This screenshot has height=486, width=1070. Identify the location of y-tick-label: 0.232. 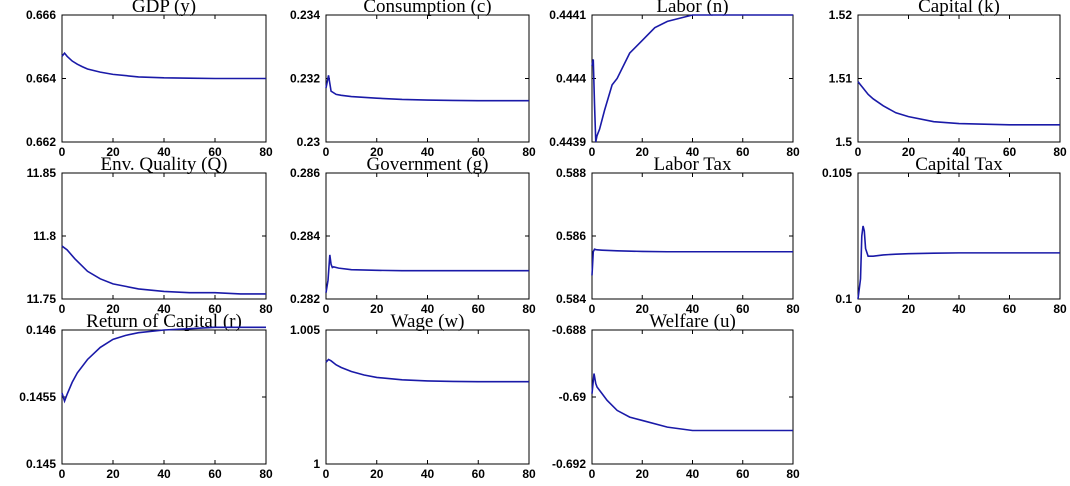
(305, 79).